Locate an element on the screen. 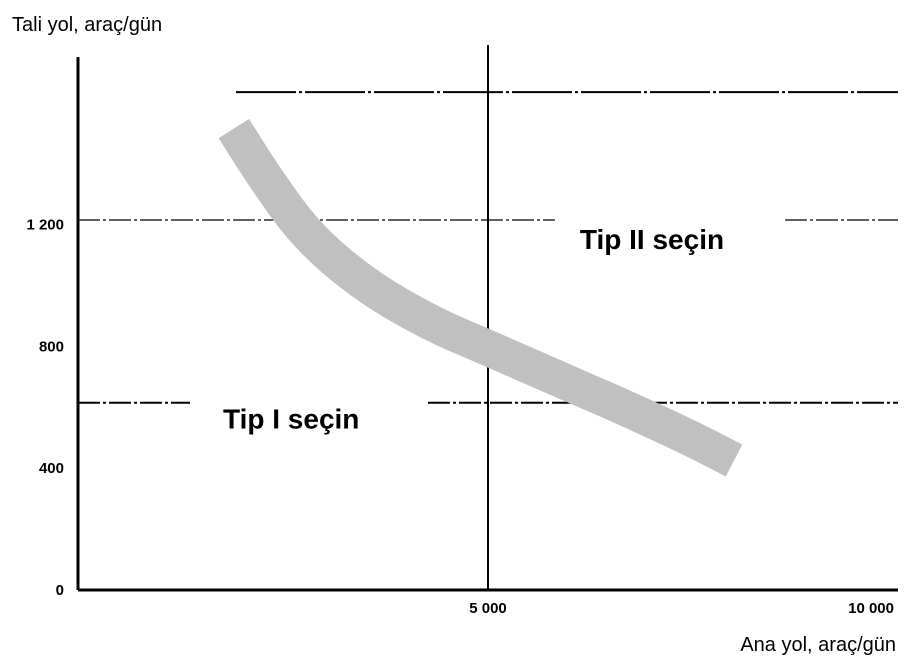 The height and width of the screenshot is (664, 904). y-tick-label: 400 is located at coordinates (51, 468).